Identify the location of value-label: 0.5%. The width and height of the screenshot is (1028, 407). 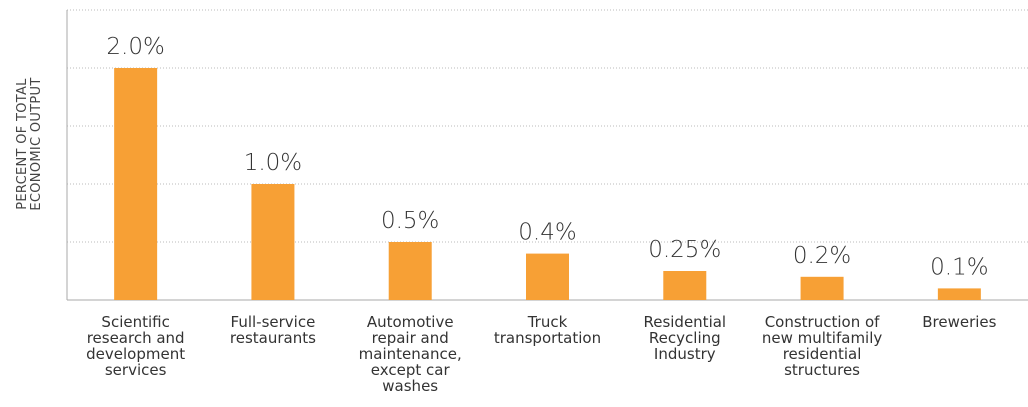
(410, 221).